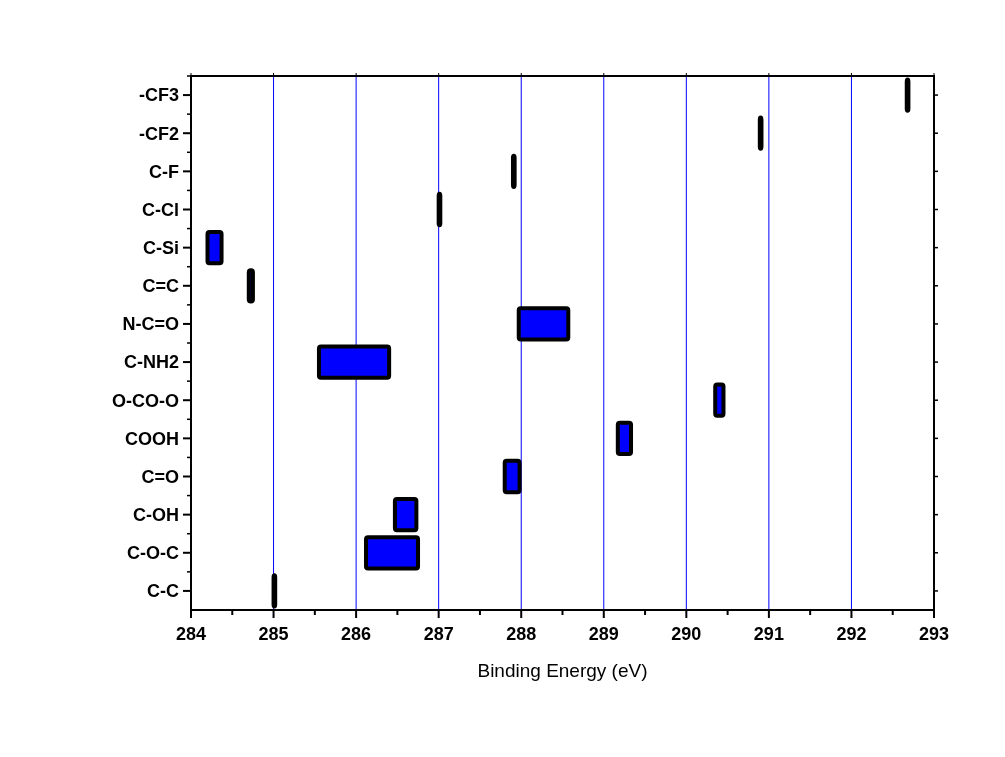  Describe the element at coordinates (145, 400) in the screenshot. I see `y-tick-label: O-CO-O` at that location.